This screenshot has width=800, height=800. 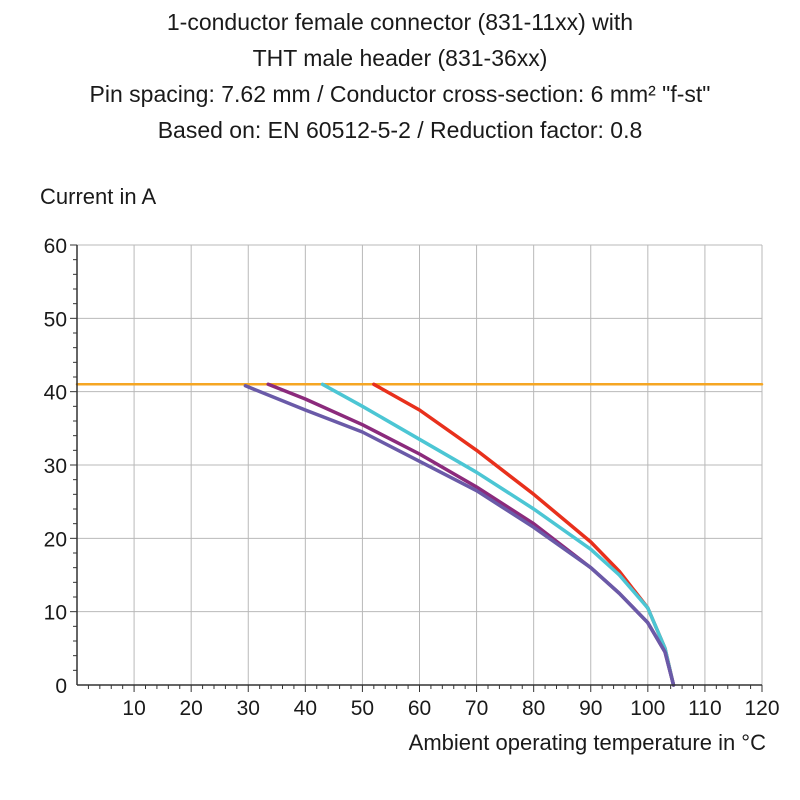 What do you see at coordinates (55, 539) in the screenshot?
I see `y-tick-label-2: 20` at bounding box center [55, 539].